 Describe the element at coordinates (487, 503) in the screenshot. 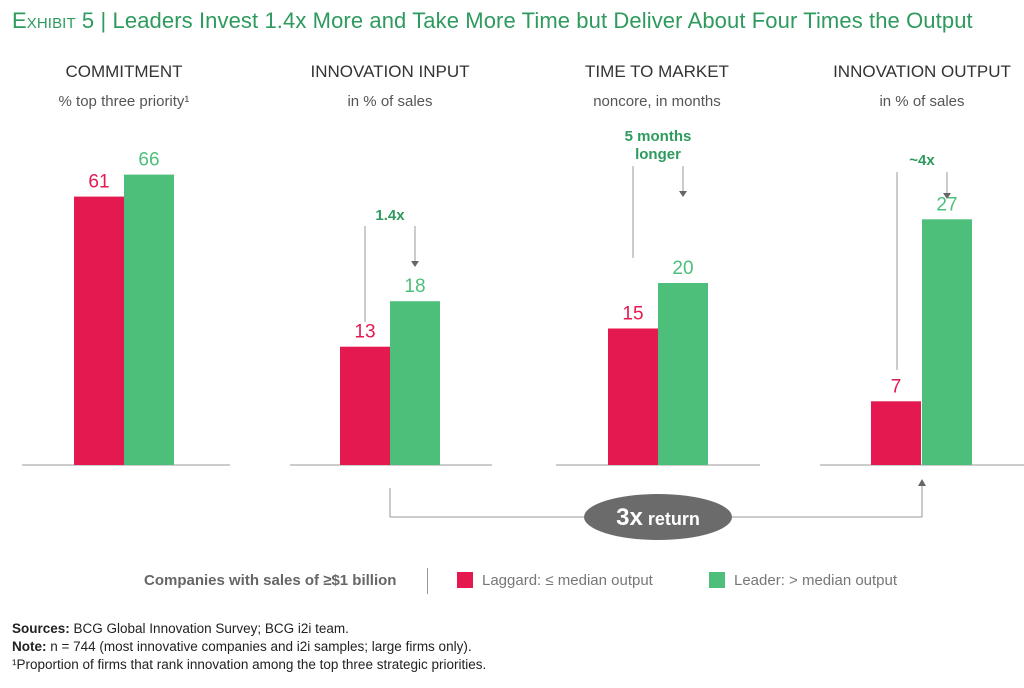

I see `return-connector-left` at that location.